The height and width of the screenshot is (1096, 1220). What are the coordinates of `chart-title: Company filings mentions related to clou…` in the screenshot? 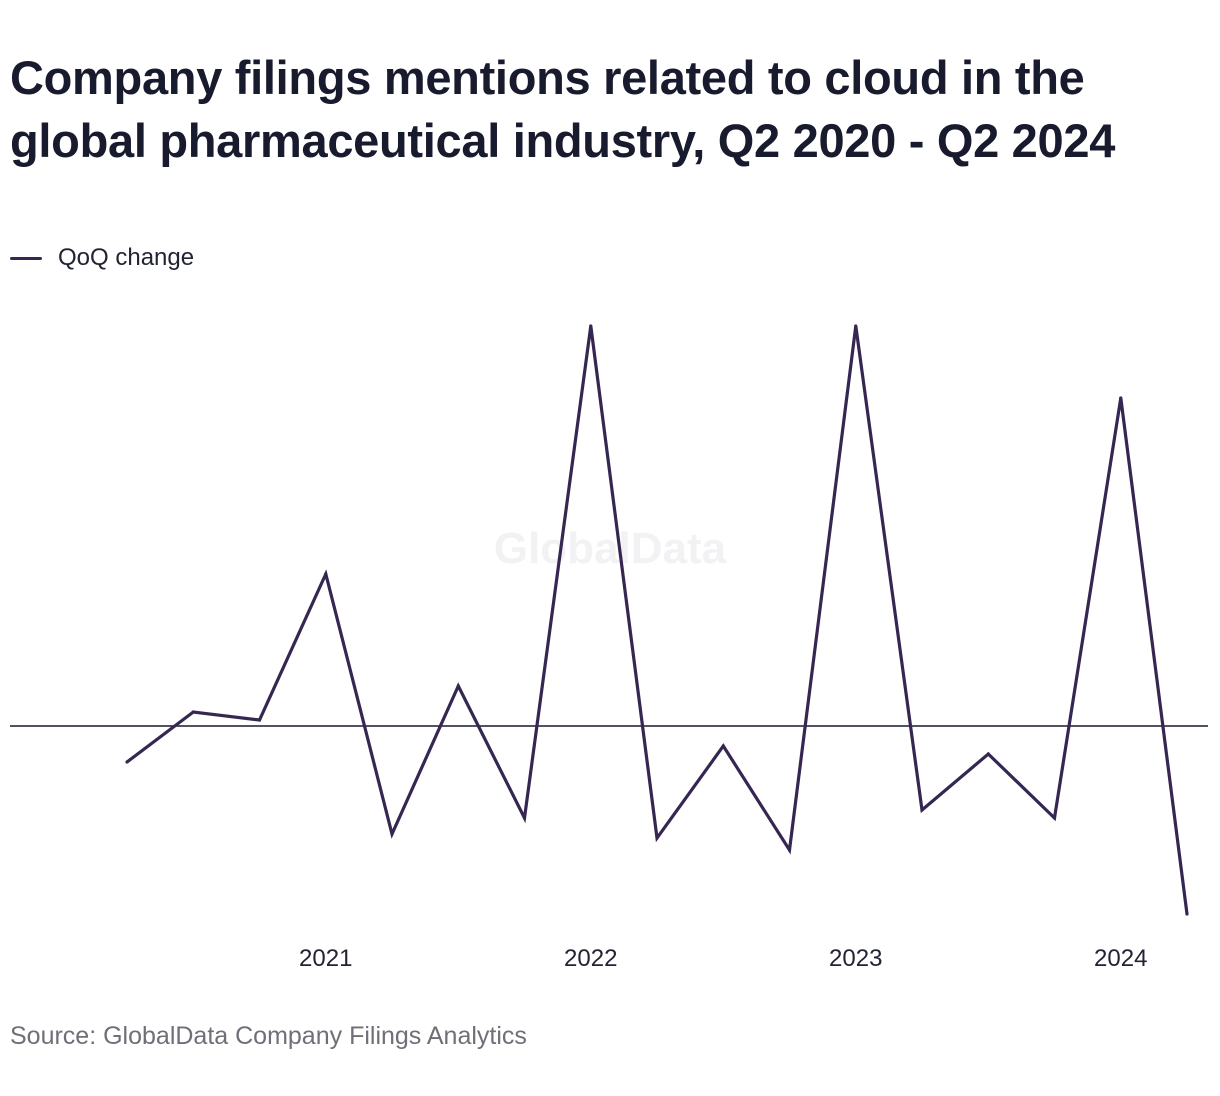 It's located at (563, 109).